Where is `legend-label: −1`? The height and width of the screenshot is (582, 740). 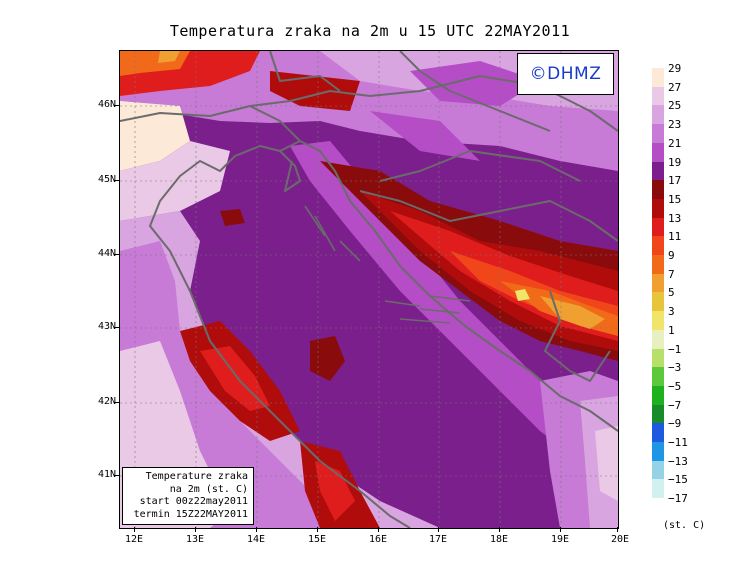 legend-label: −1 is located at coordinates (675, 349).